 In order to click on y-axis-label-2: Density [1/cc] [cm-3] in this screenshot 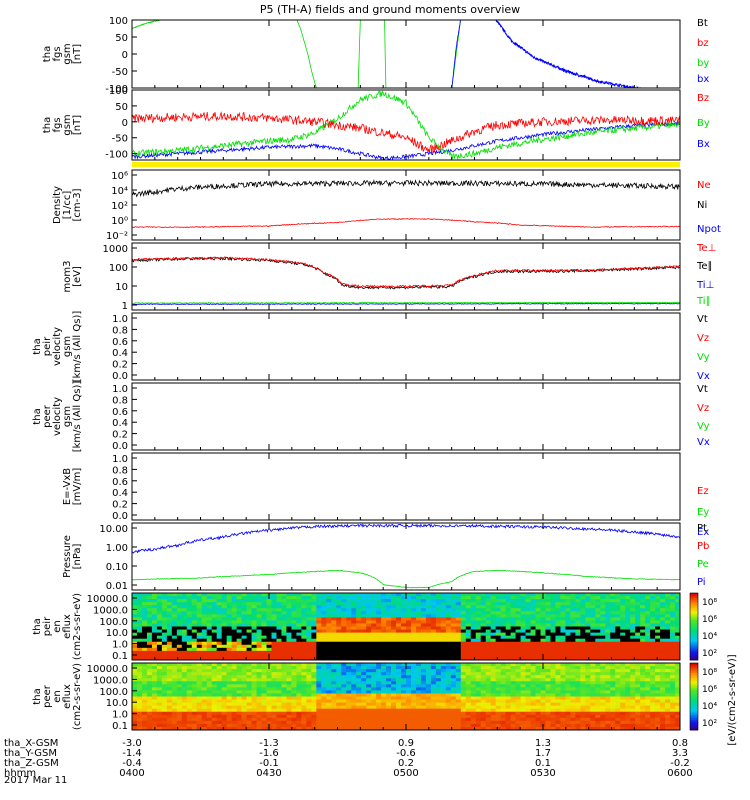, I will do `click(67, 205)`.